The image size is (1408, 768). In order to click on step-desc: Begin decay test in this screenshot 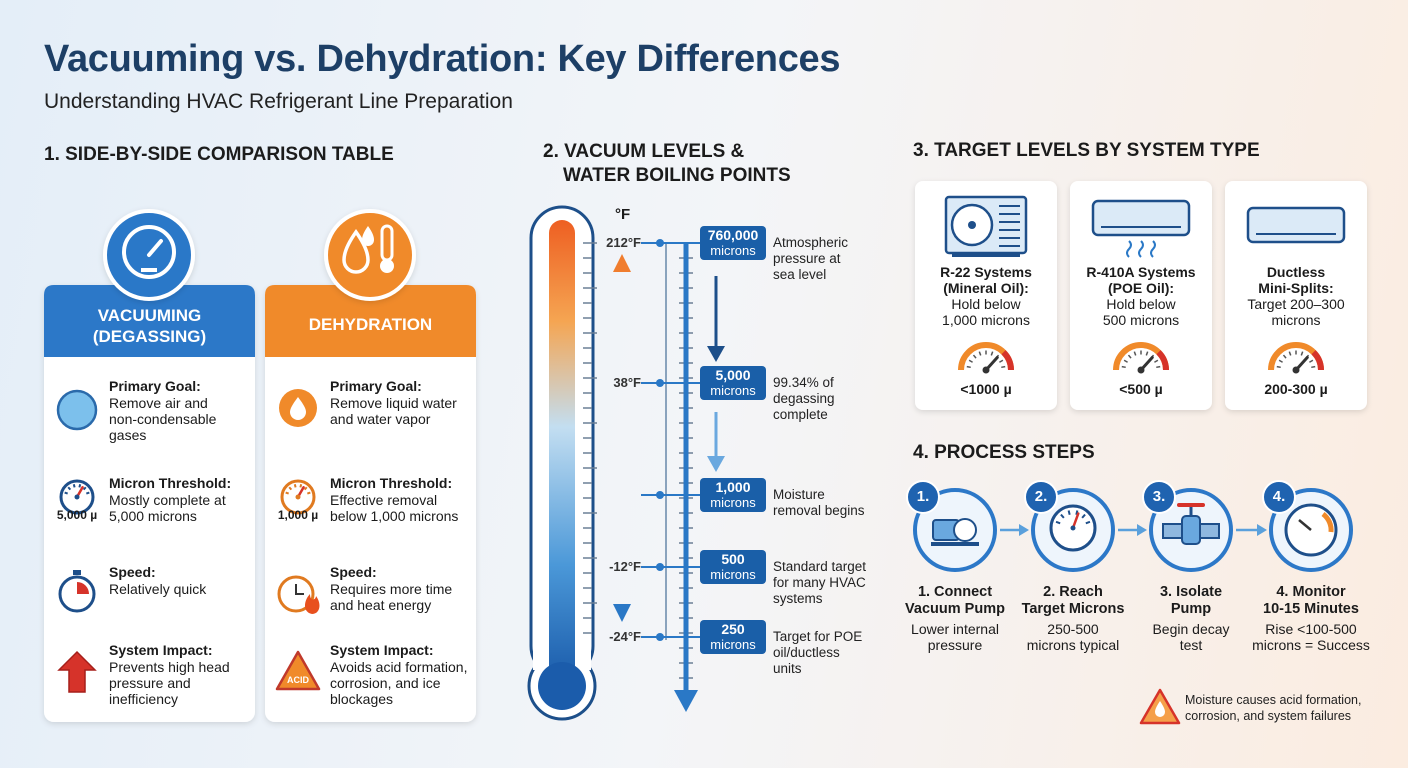, I will do `click(1191, 637)`.